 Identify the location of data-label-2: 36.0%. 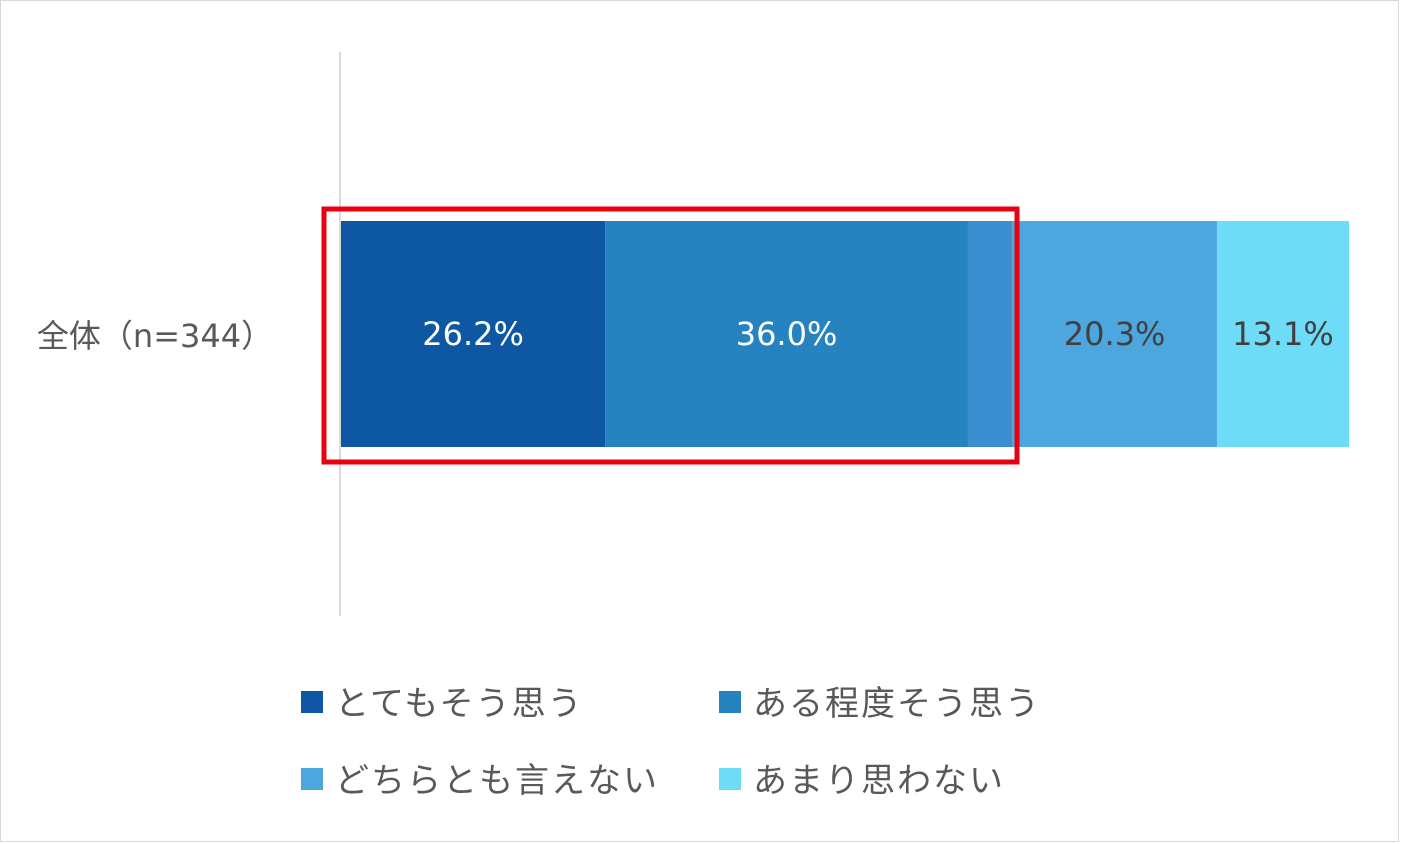
(787, 334).